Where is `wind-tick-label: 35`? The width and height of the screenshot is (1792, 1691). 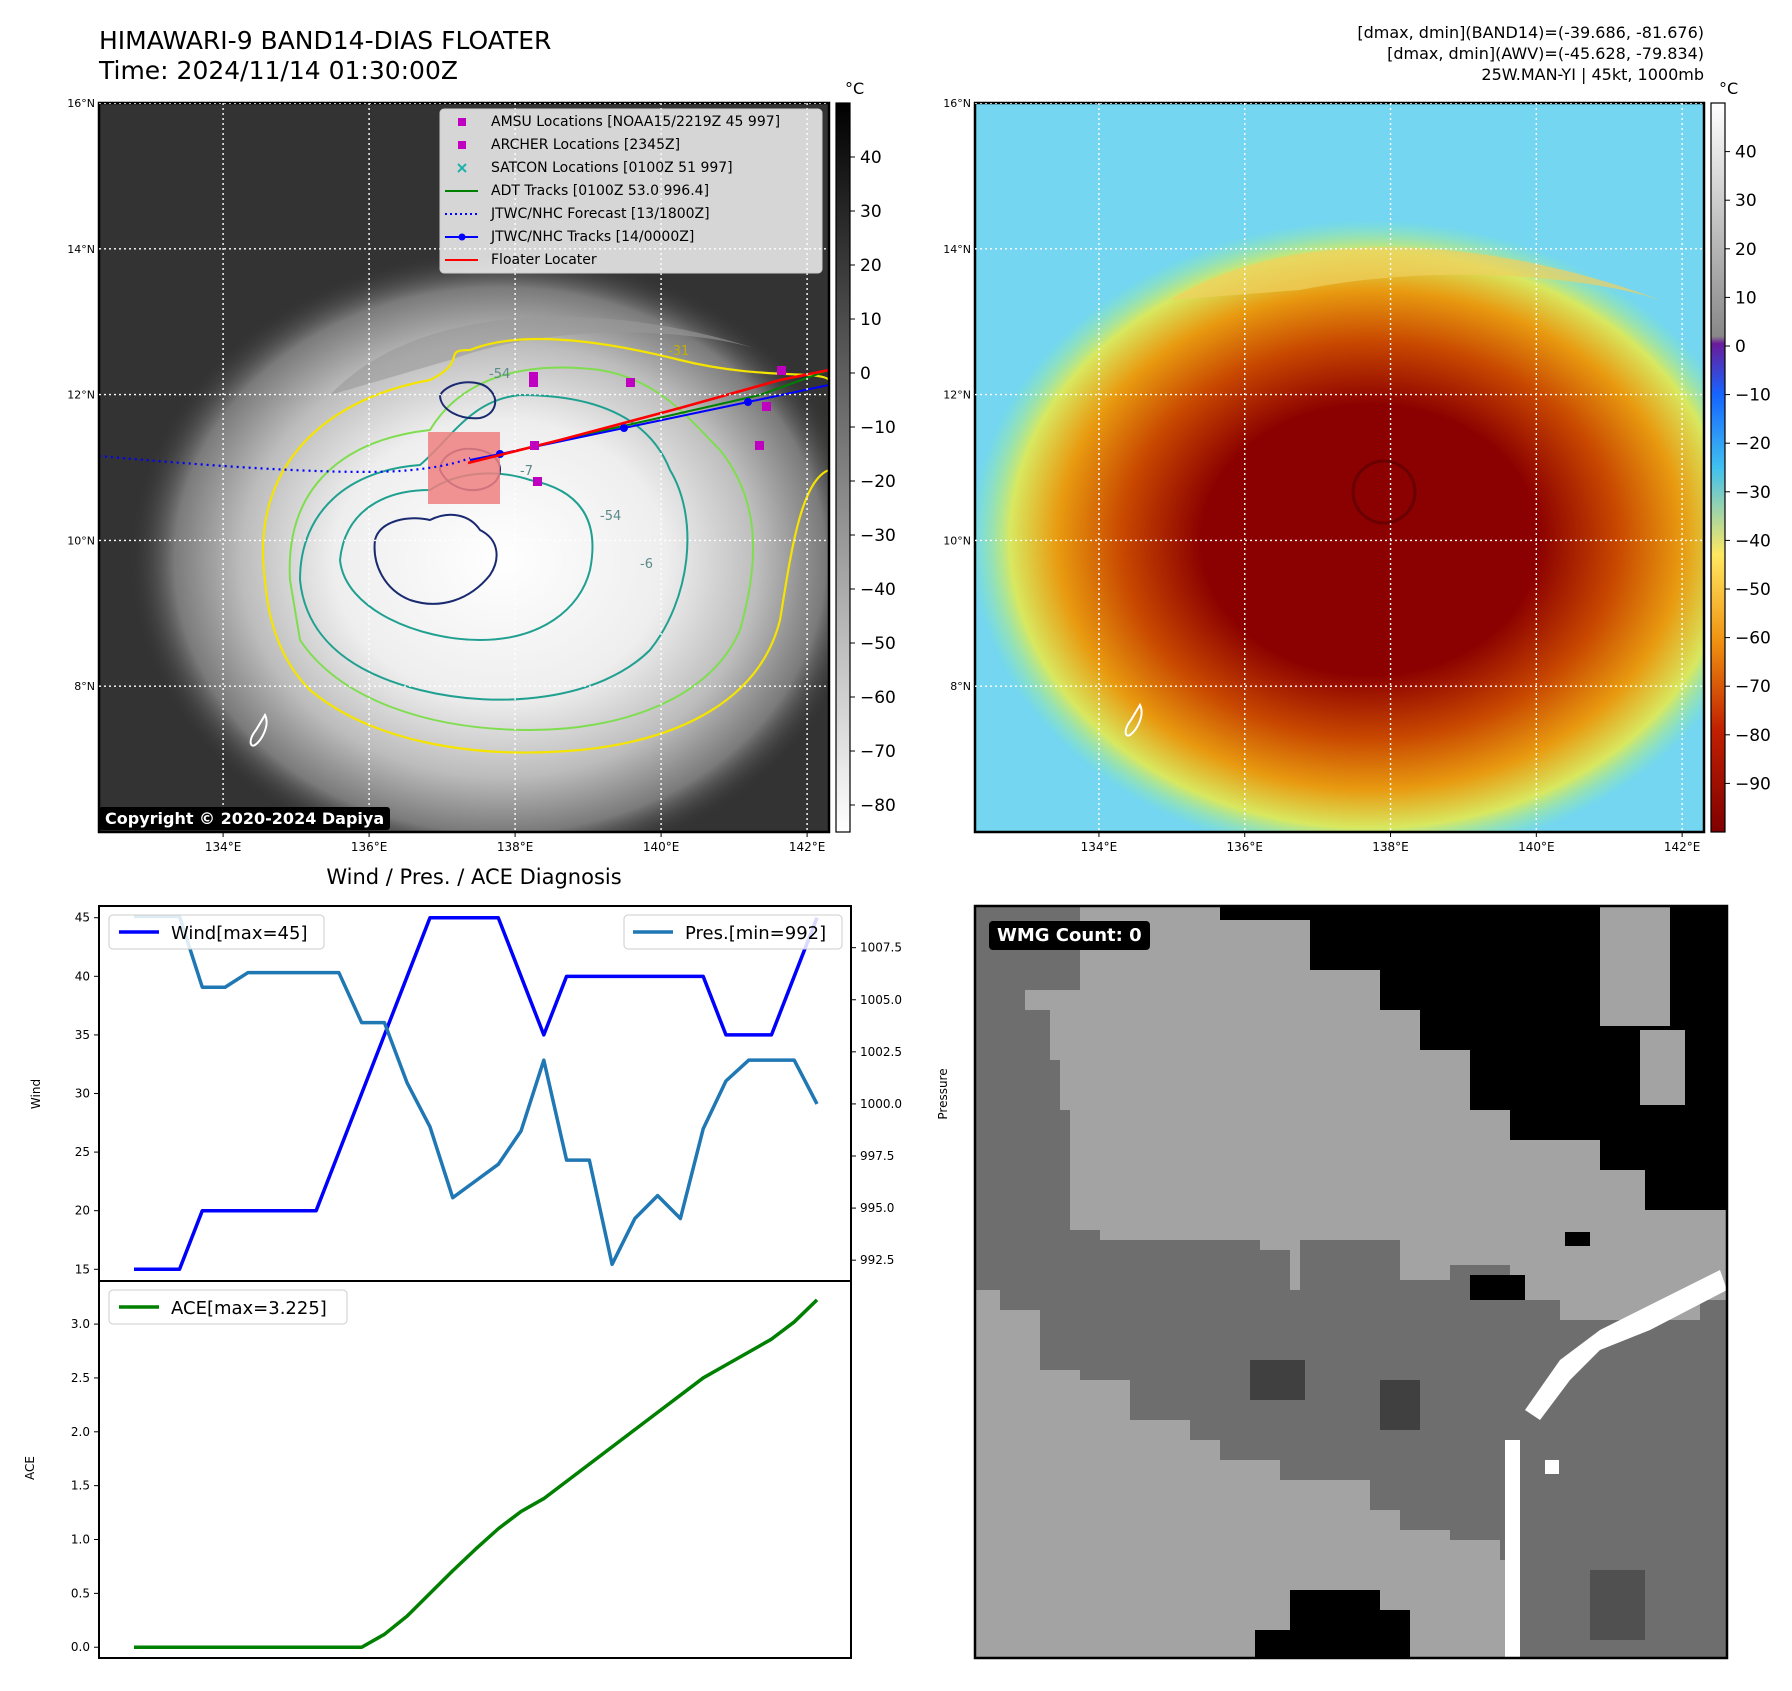
wind-tick-label: 35 is located at coordinates (82, 1035).